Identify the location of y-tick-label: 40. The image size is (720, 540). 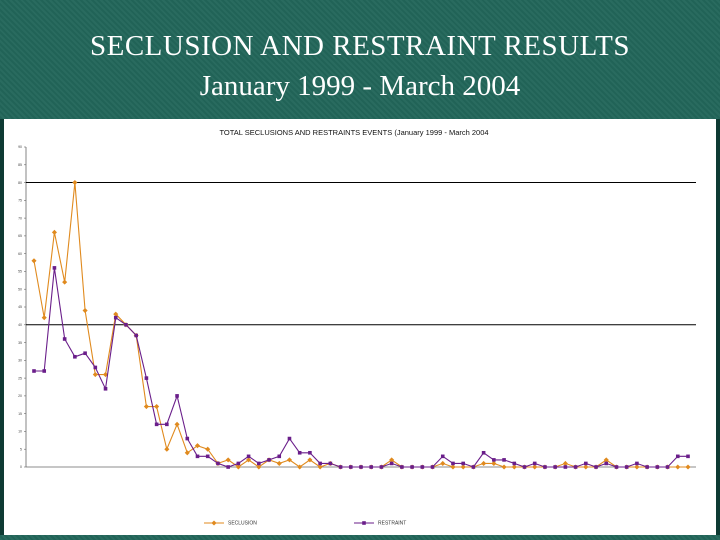
(20, 325).